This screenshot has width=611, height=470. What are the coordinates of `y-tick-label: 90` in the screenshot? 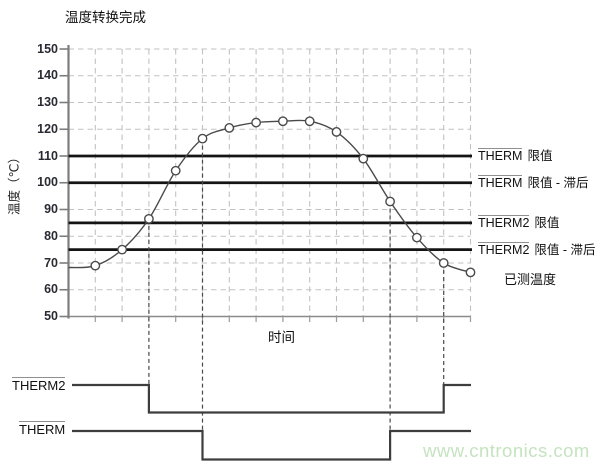 It's located at (51, 209).